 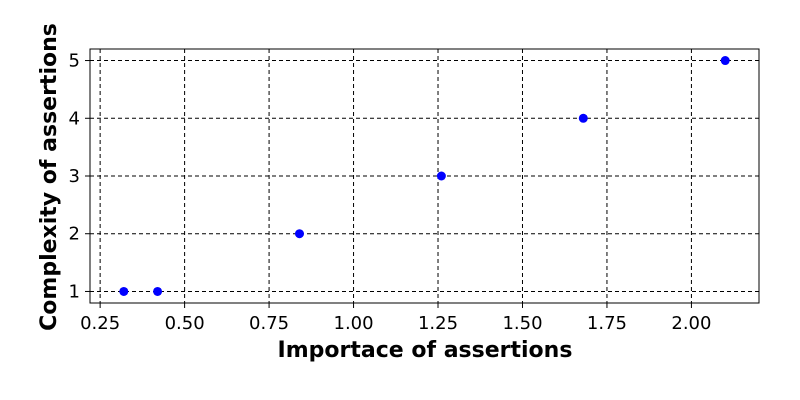 I want to click on x-tick-label: 1.75, so click(x=607, y=323).